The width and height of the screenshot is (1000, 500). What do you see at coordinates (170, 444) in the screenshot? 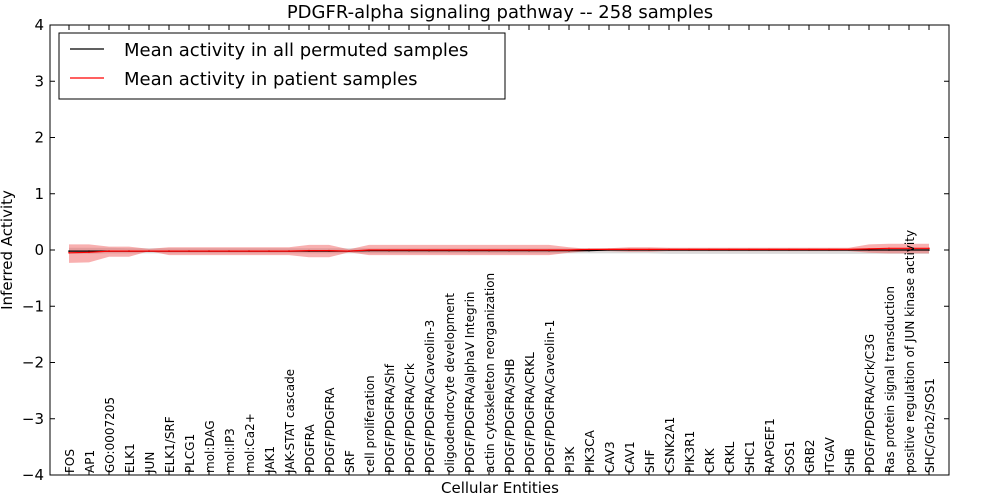
I see `x-tick-label: ELK1/SRF` at bounding box center [170, 444].